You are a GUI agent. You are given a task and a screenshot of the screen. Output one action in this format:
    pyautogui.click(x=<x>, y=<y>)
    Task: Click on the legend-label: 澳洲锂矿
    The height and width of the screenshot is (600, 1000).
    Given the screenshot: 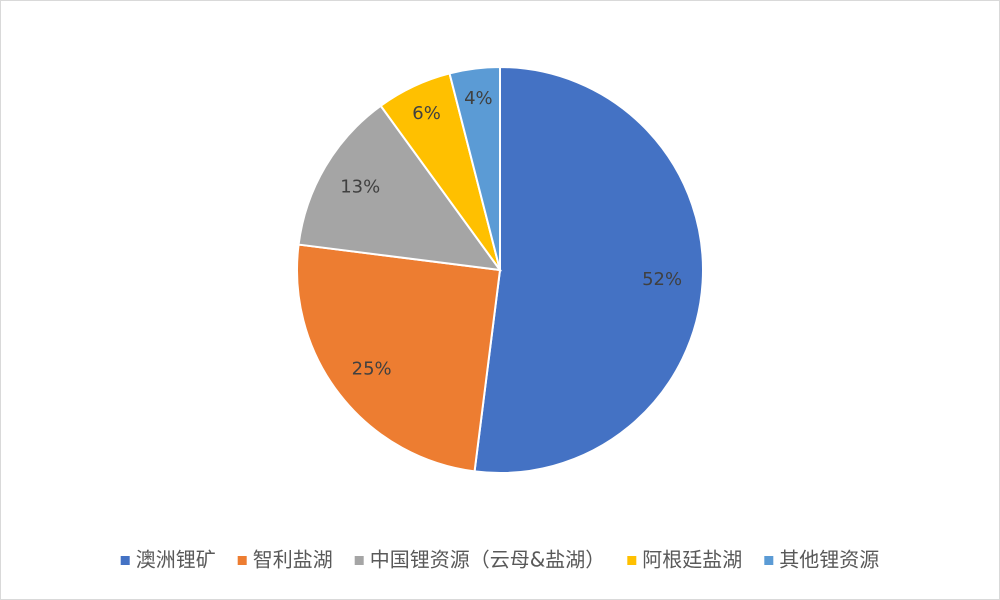 What is the action you would take?
    pyautogui.click(x=176, y=560)
    